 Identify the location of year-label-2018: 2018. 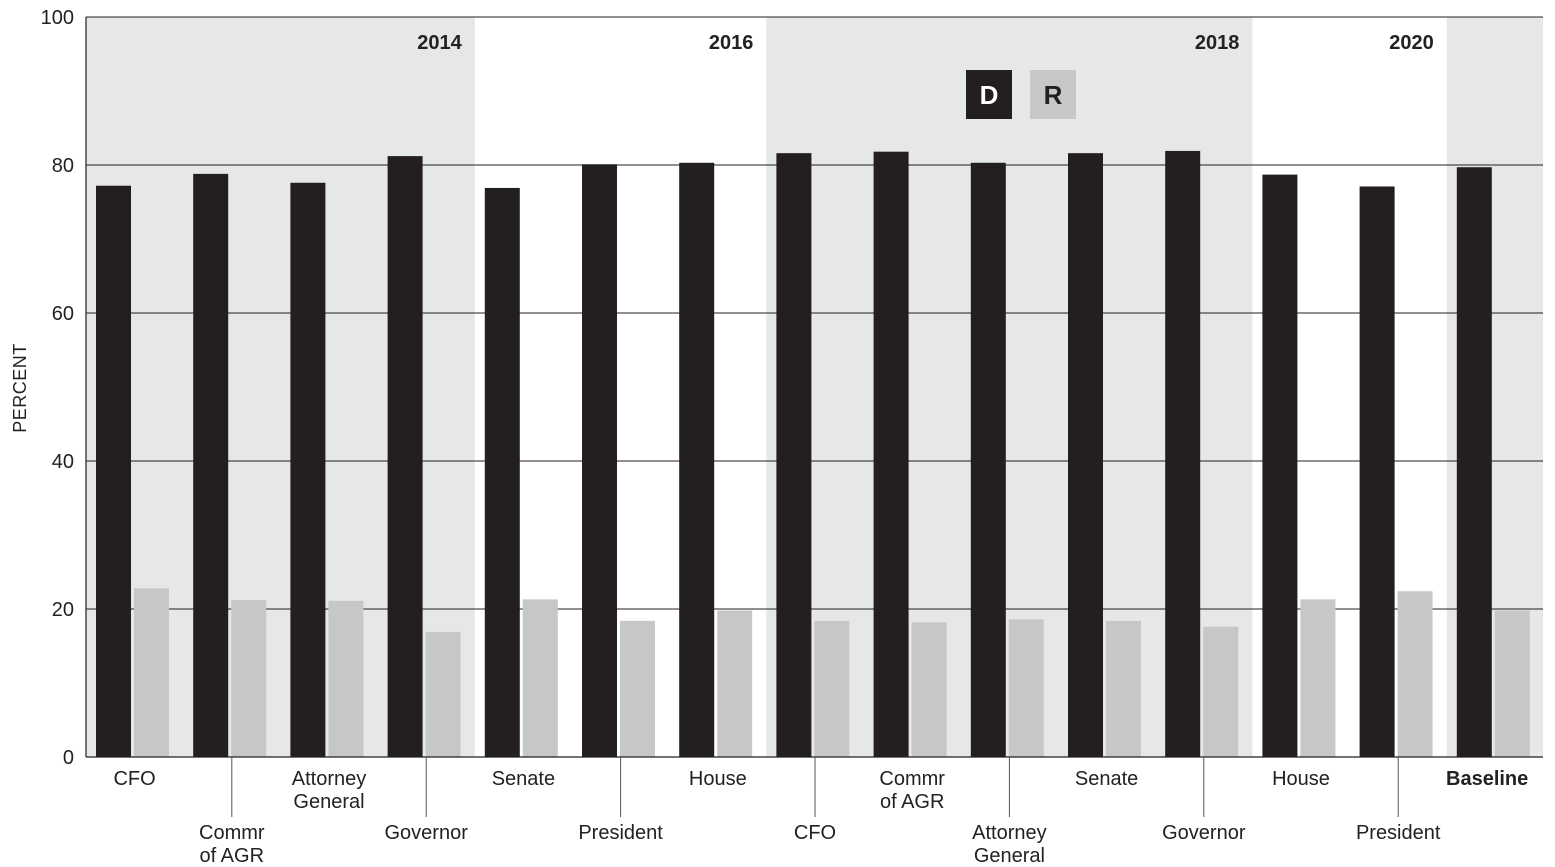
(1217, 43).